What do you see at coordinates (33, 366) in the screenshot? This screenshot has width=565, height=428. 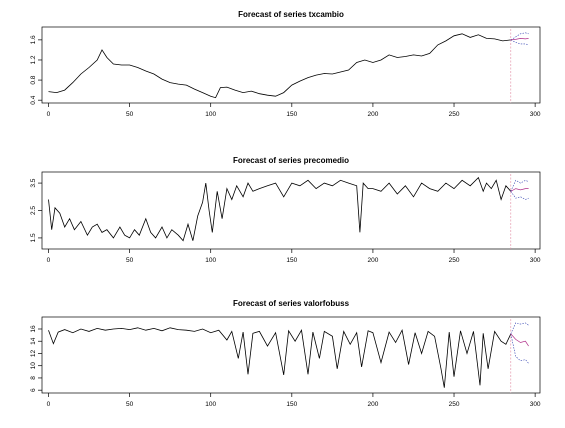 I see `y-tick-label: 10` at bounding box center [33, 366].